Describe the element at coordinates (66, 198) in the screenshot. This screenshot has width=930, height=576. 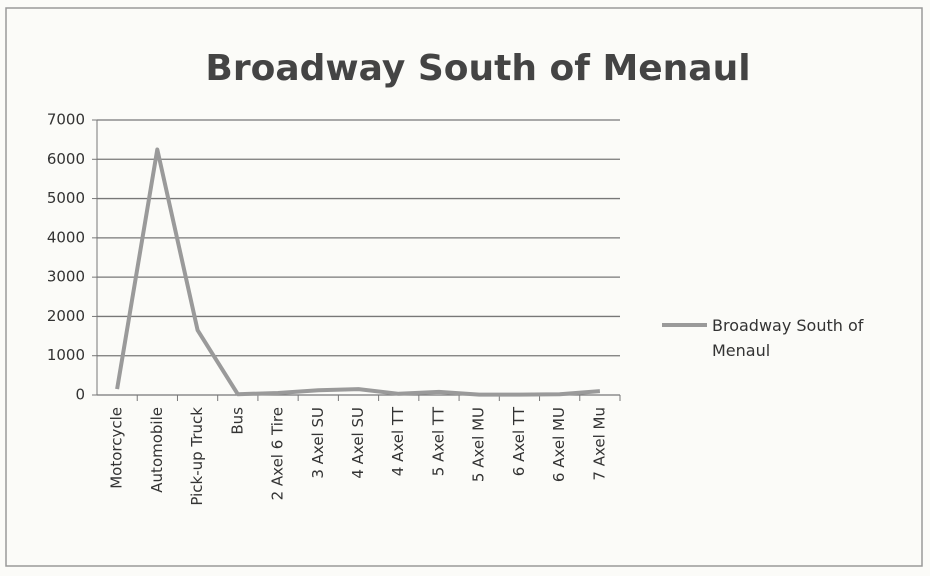
I see `y-tick-label: 5000` at that location.